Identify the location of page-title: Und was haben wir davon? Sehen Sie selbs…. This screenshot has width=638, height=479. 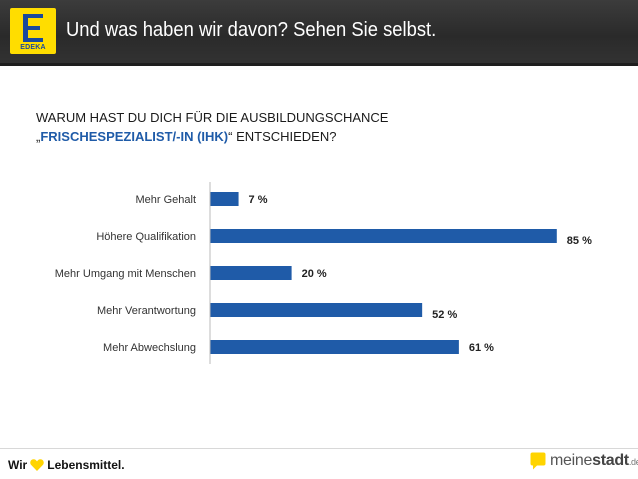
(251, 30).